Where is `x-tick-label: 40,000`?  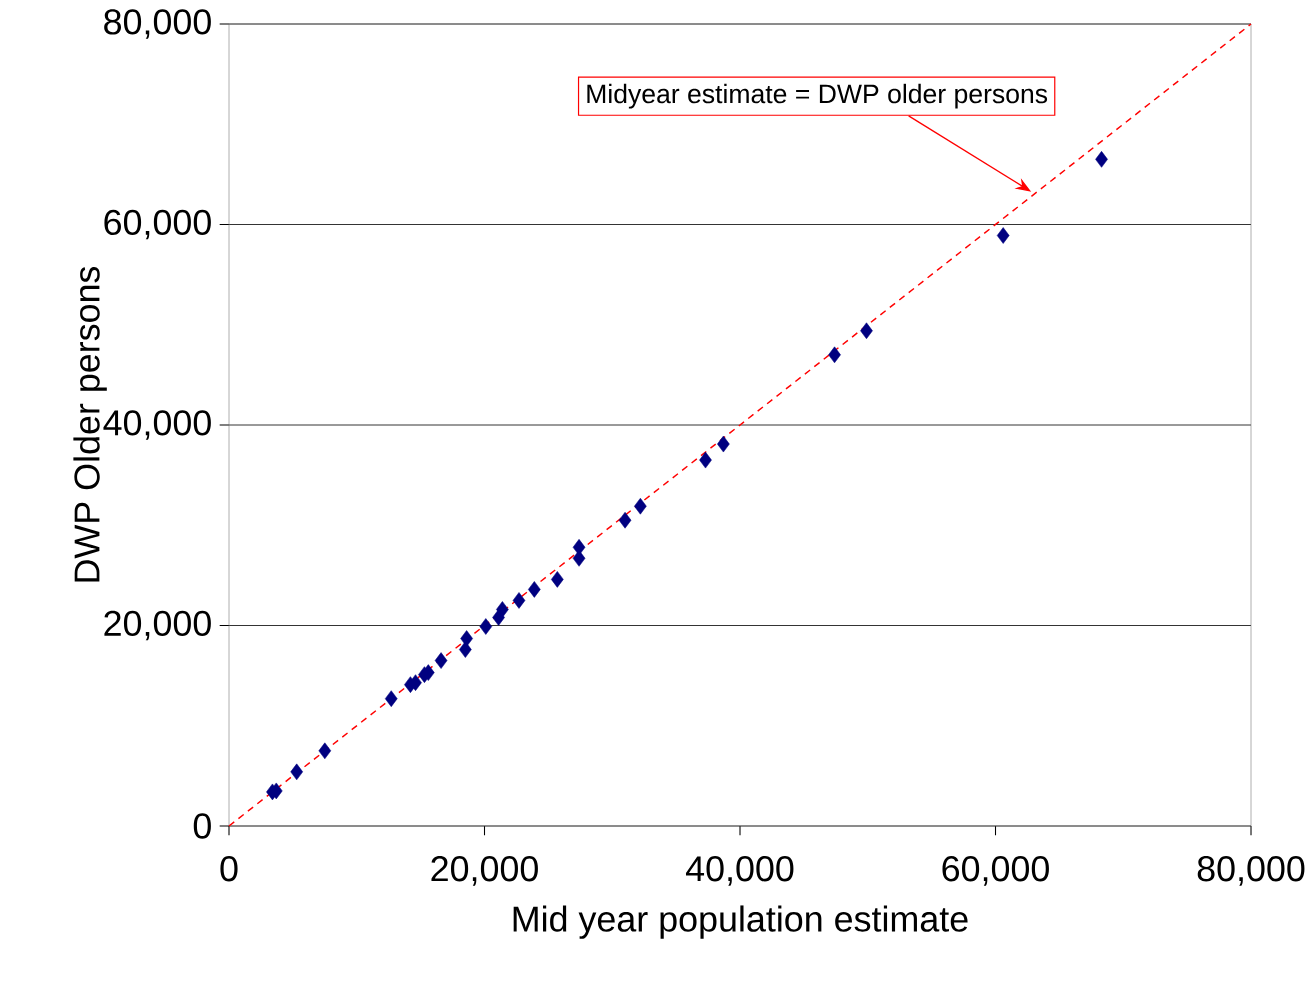 x-tick-label: 40,000 is located at coordinates (739, 871).